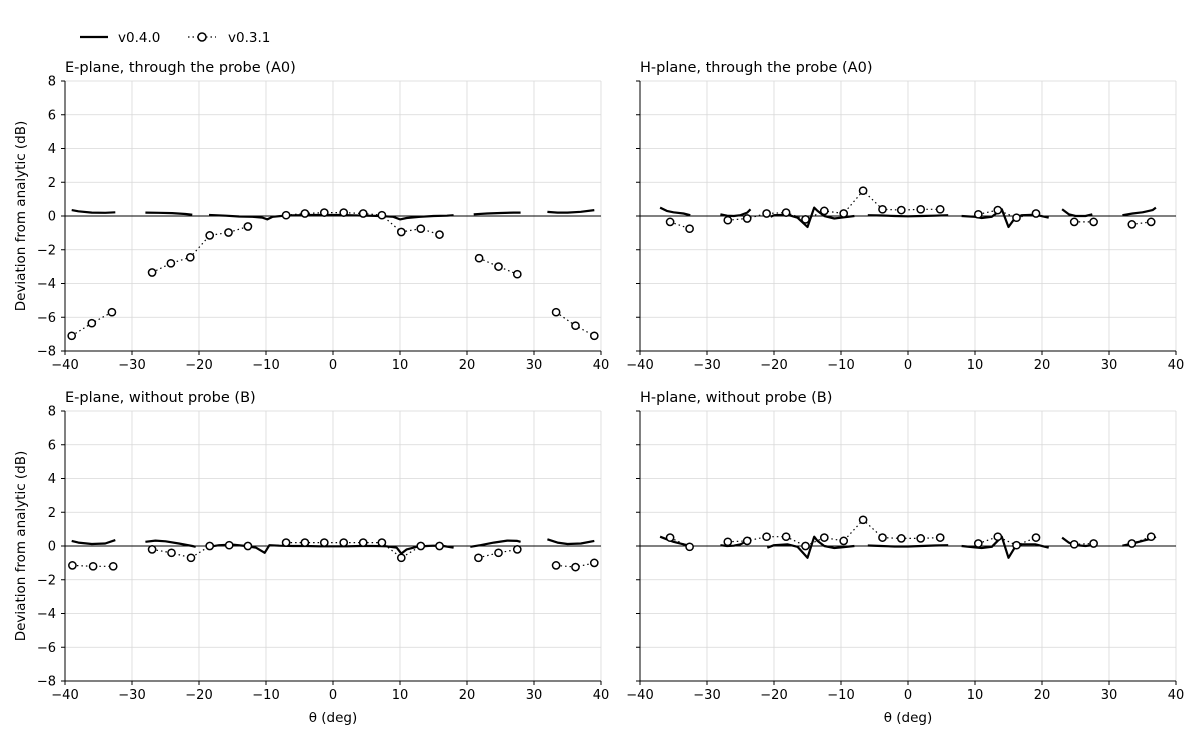  Describe the element at coordinates (52, 82) in the screenshot. I see `y-tick-label: 8` at that location.